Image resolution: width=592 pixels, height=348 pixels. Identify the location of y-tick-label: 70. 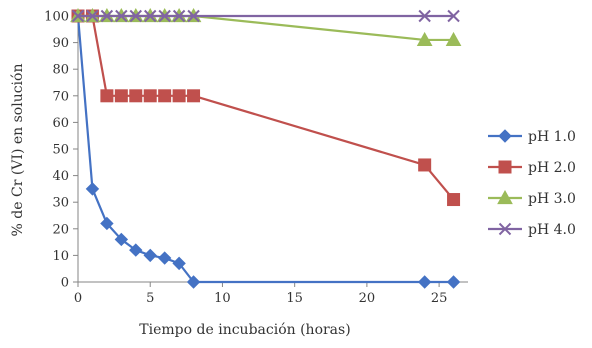
(60, 96).